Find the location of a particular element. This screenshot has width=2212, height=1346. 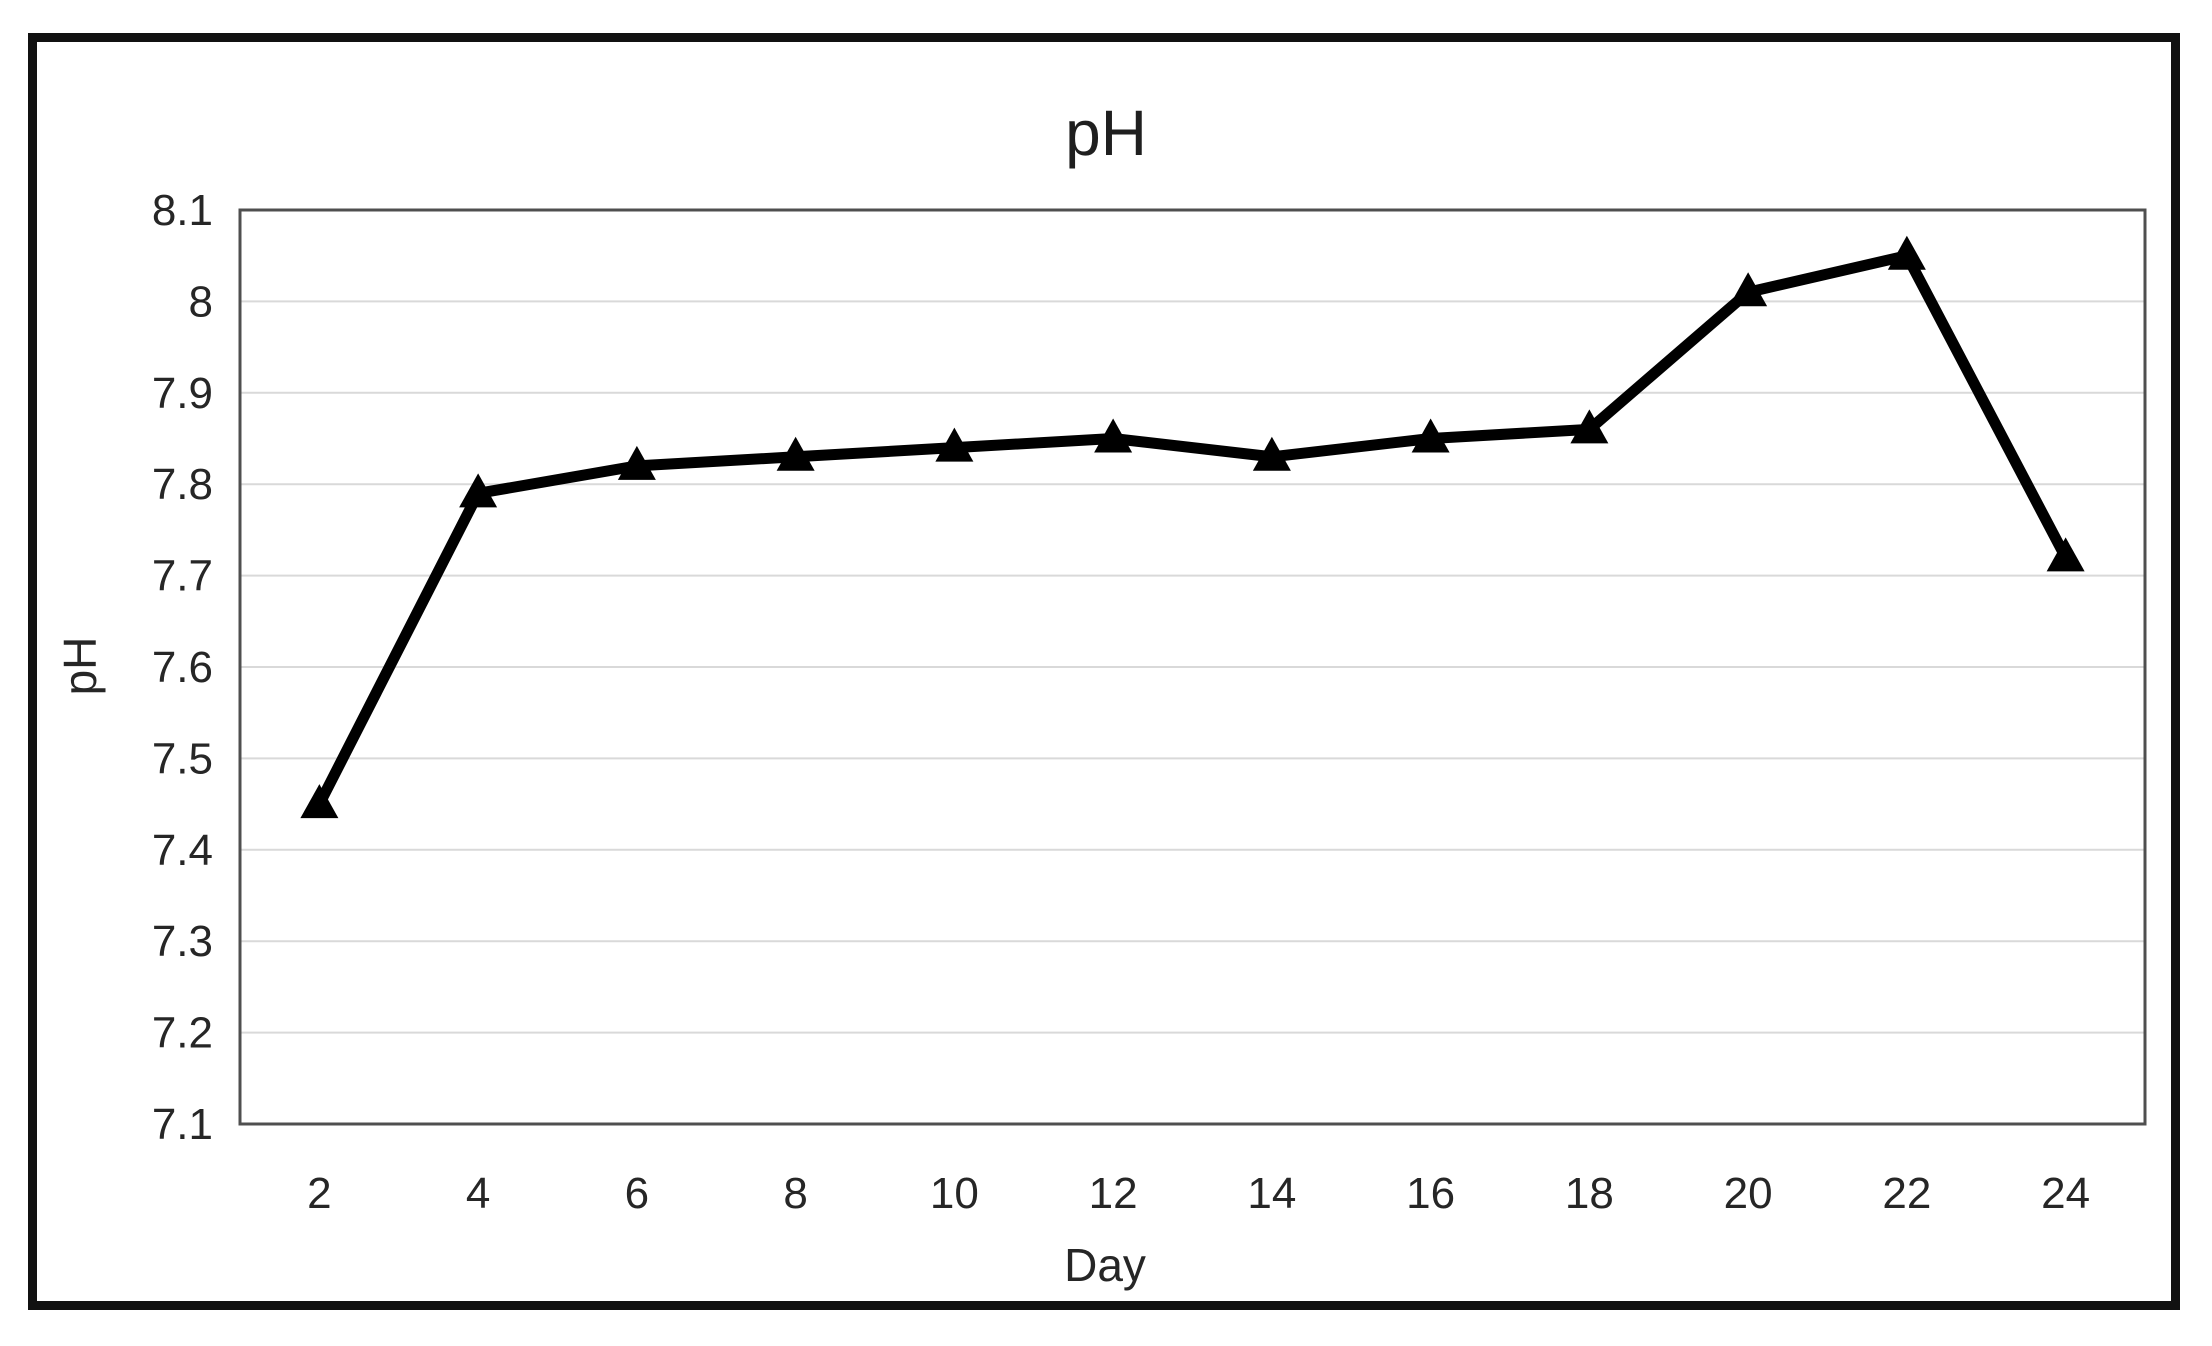

y-tick-label: 7.1 is located at coordinates (182, 1124).